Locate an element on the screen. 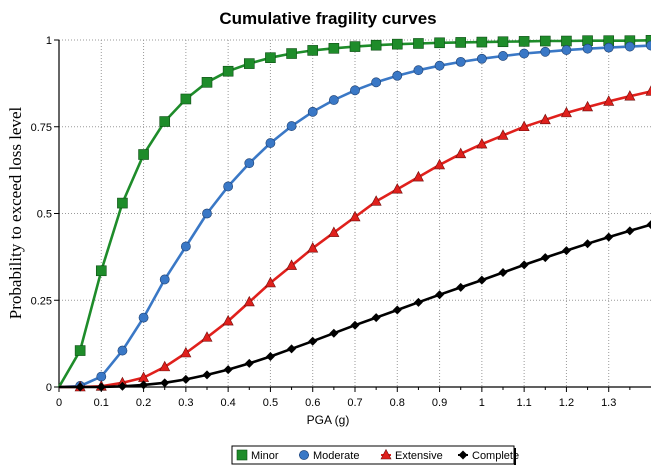 This screenshot has height=468, width=651. legend-label-minor: Minor is located at coordinates (265, 456).